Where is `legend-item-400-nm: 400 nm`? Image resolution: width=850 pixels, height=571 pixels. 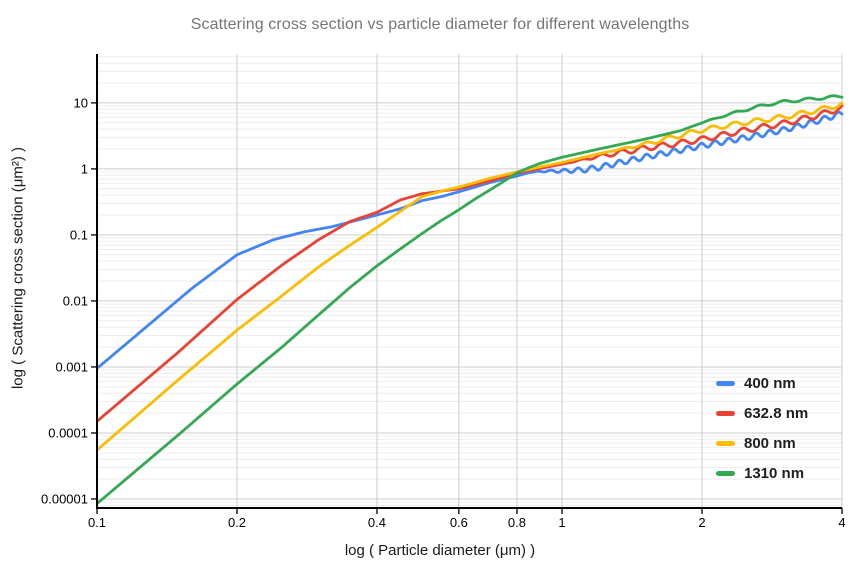
legend-item-400-nm: 400 nm is located at coordinates (762, 383).